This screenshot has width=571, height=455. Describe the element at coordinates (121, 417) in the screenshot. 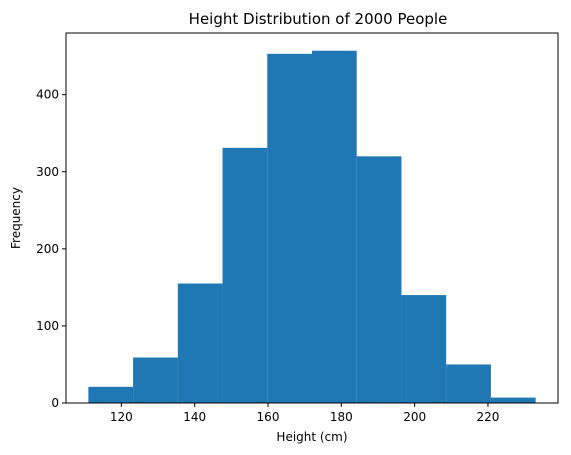

I see `x-tick-label: 120` at that location.